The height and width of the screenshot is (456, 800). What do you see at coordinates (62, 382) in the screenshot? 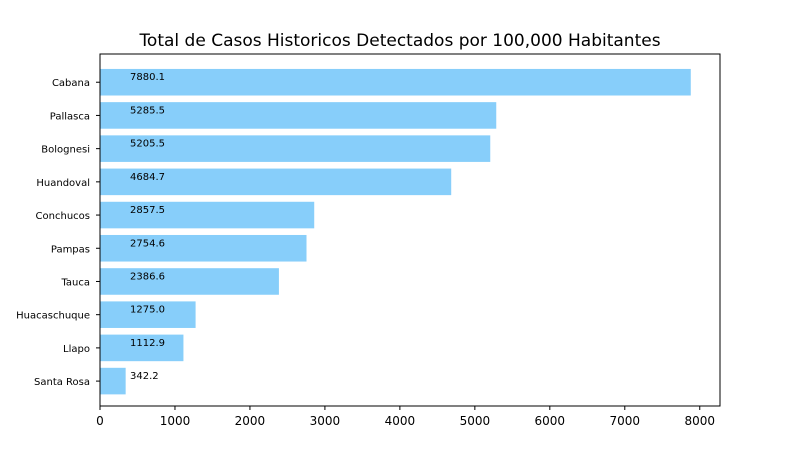
I see `category-label: Santa Rosa` at bounding box center [62, 382].